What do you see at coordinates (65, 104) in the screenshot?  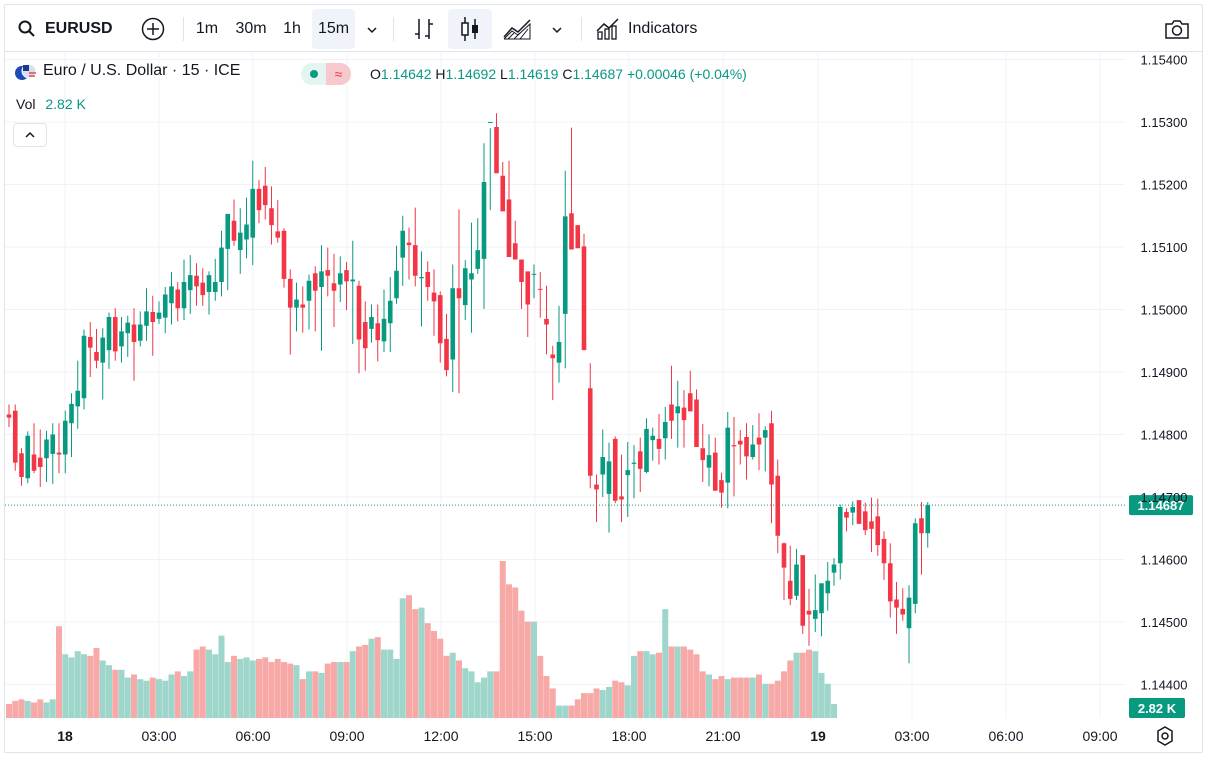 I see `volume-value: 2.82 K` at bounding box center [65, 104].